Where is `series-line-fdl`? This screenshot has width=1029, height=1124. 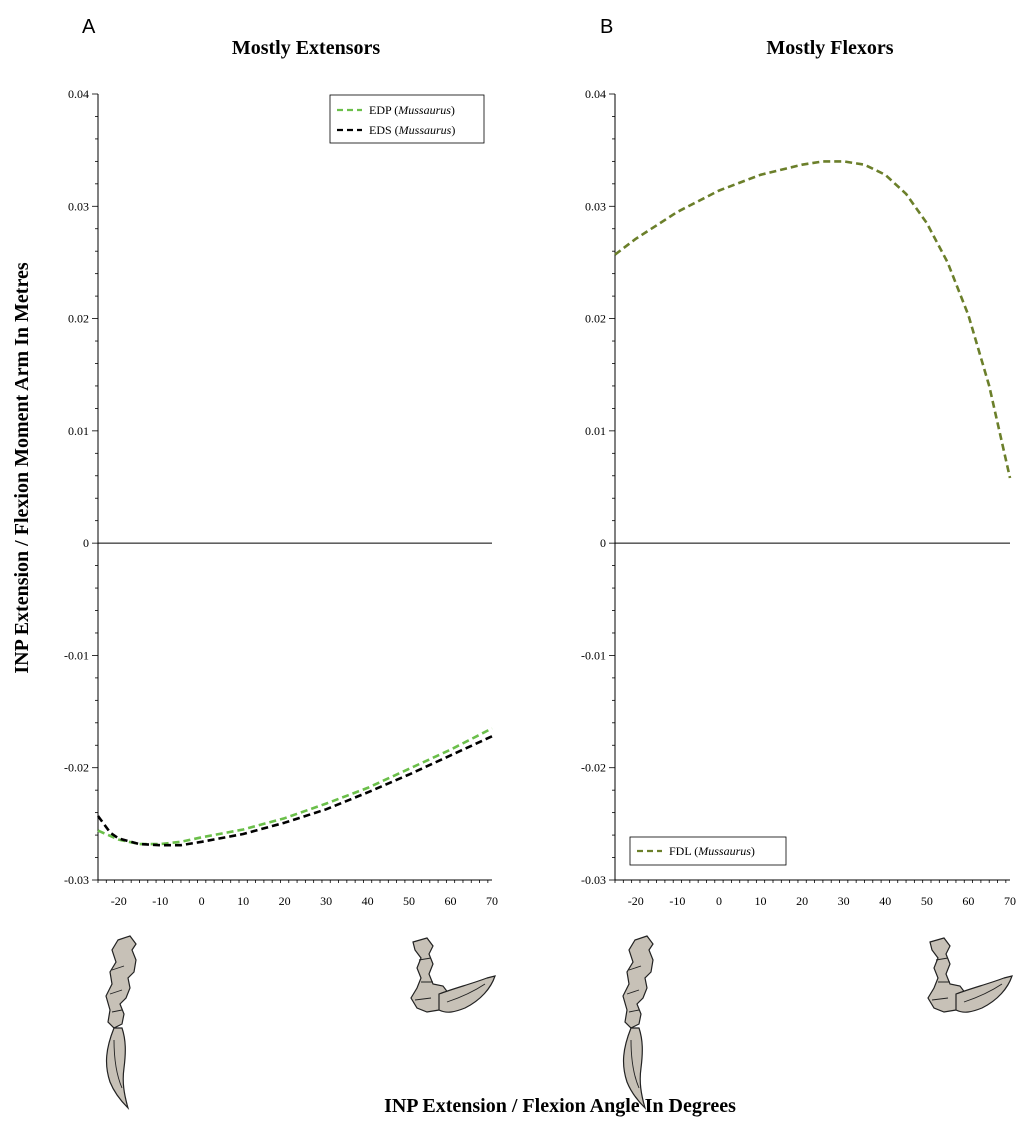
series-line-fdl is located at coordinates (813, 319).